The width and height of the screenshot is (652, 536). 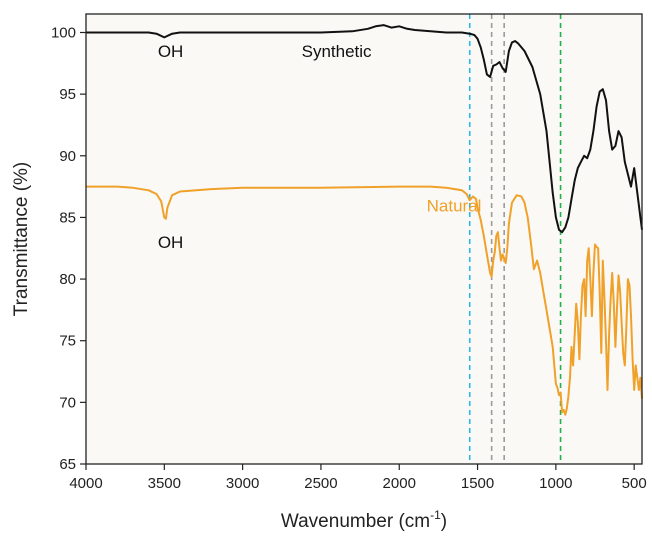 I want to click on x-tick-label: 500, so click(x=634, y=483).